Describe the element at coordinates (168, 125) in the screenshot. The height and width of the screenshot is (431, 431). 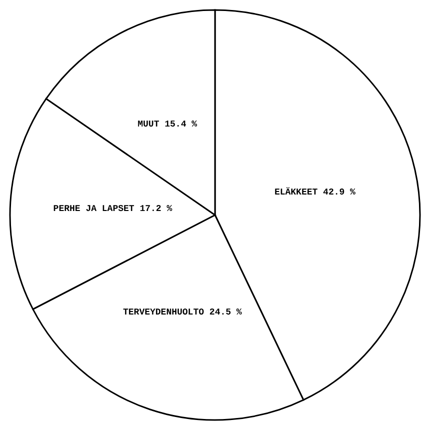
I see `slice-label: MUUT 15.4 %` at that location.